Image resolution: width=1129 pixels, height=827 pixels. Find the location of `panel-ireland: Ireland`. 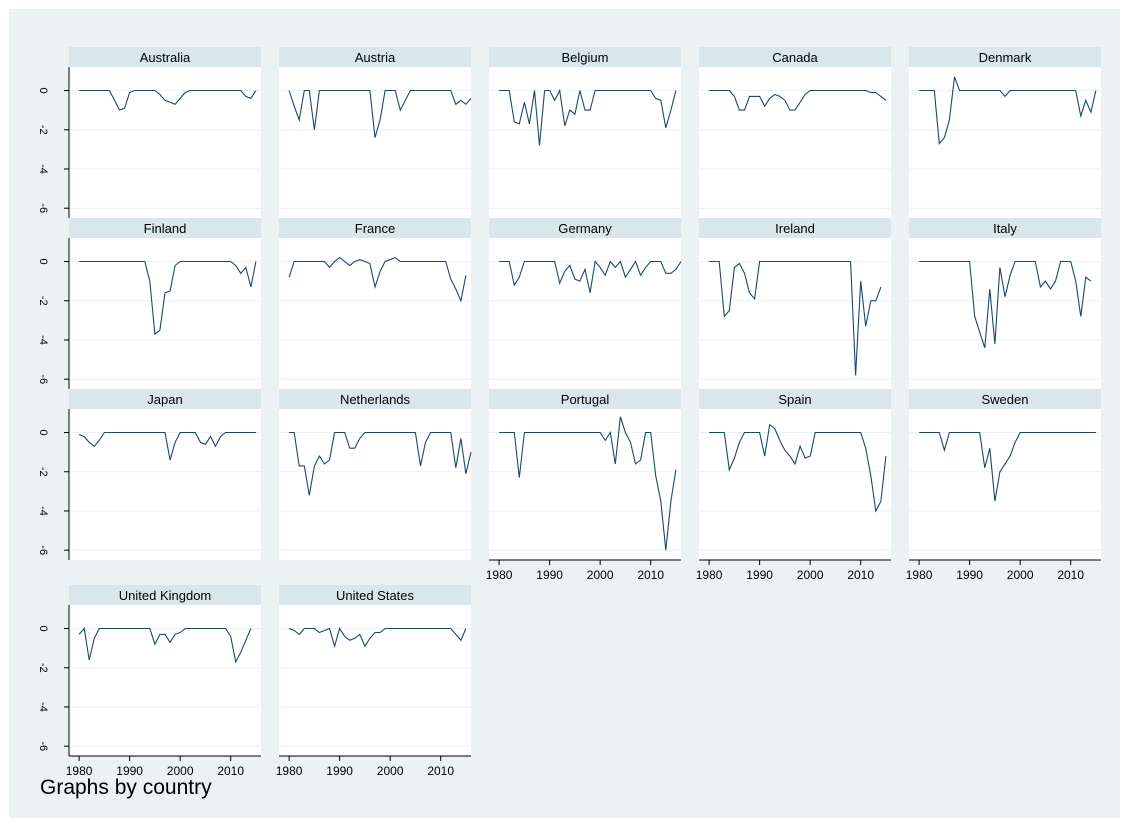

panel-ireland: Ireland is located at coordinates (795, 303).